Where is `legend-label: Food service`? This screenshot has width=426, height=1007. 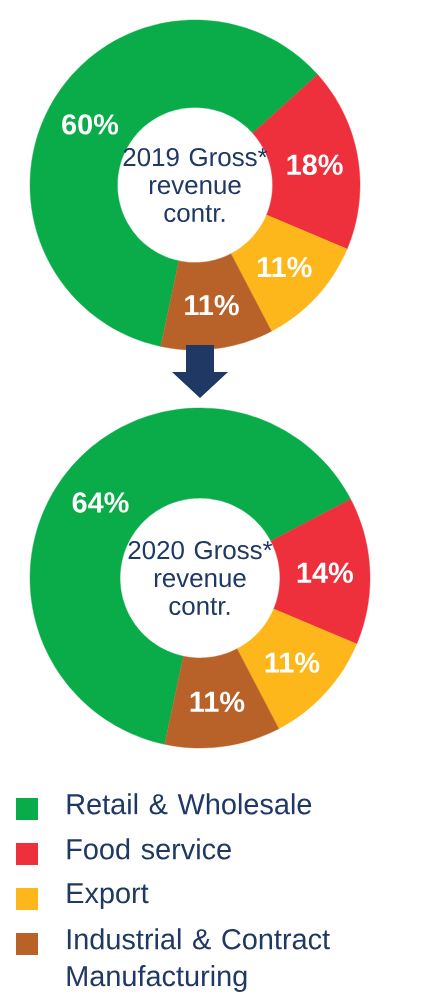
legend-label: Food service is located at coordinates (149, 849).